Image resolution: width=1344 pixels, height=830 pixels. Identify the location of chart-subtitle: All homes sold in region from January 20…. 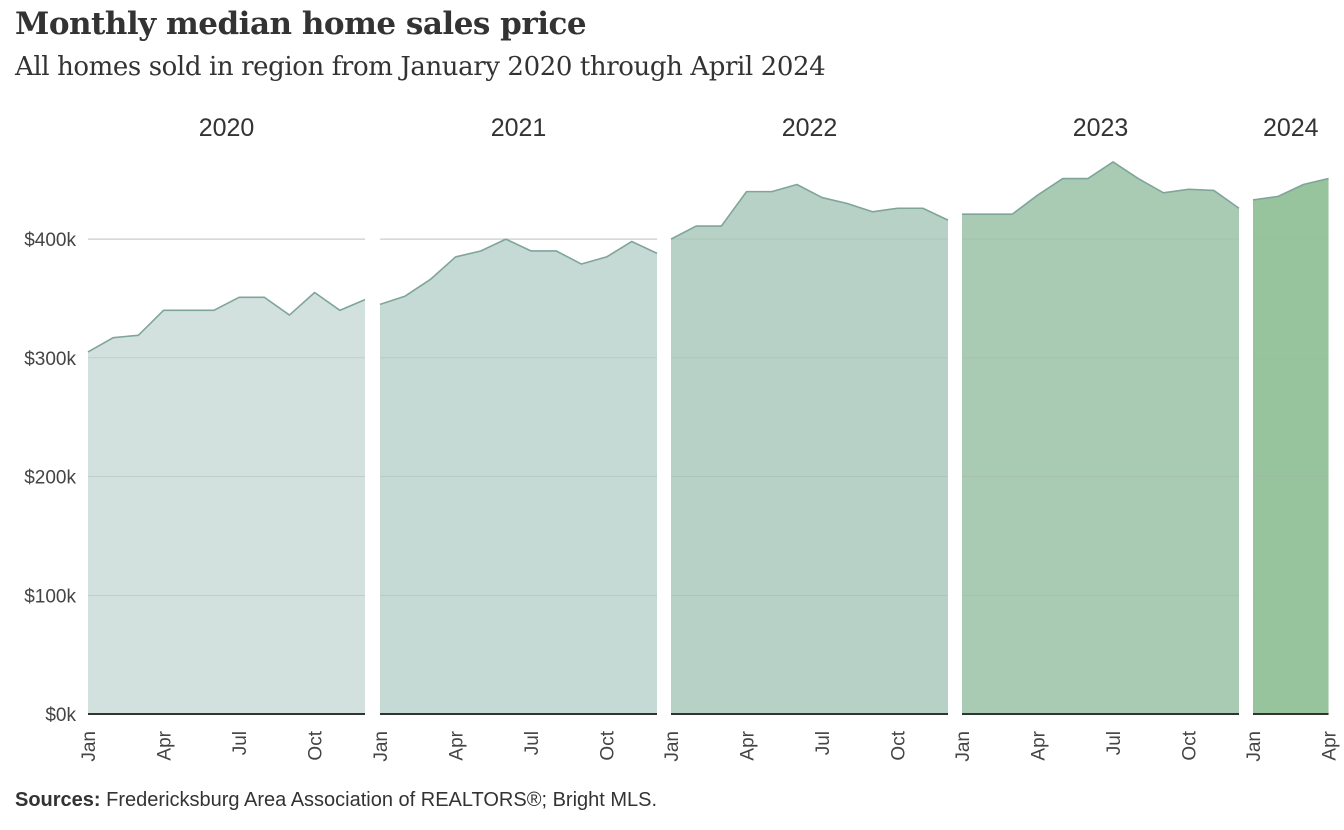
(420, 67).